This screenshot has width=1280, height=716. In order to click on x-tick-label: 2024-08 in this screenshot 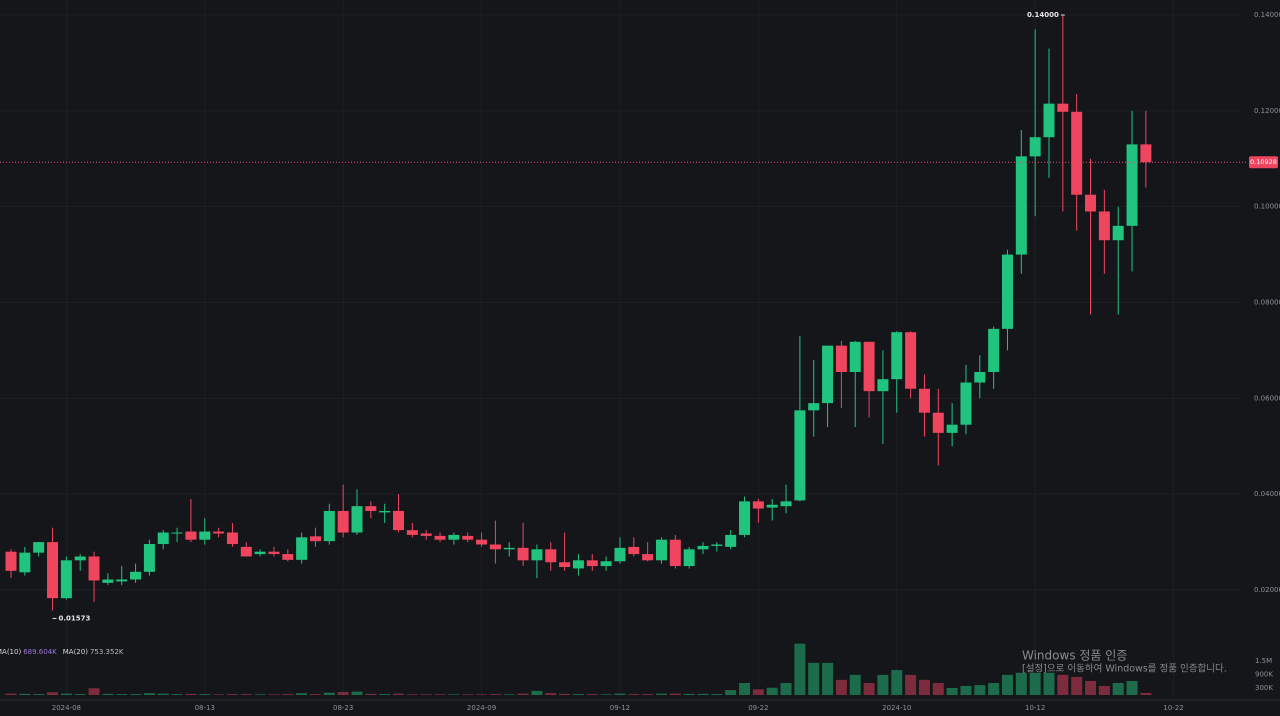, I will do `click(66, 708)`.